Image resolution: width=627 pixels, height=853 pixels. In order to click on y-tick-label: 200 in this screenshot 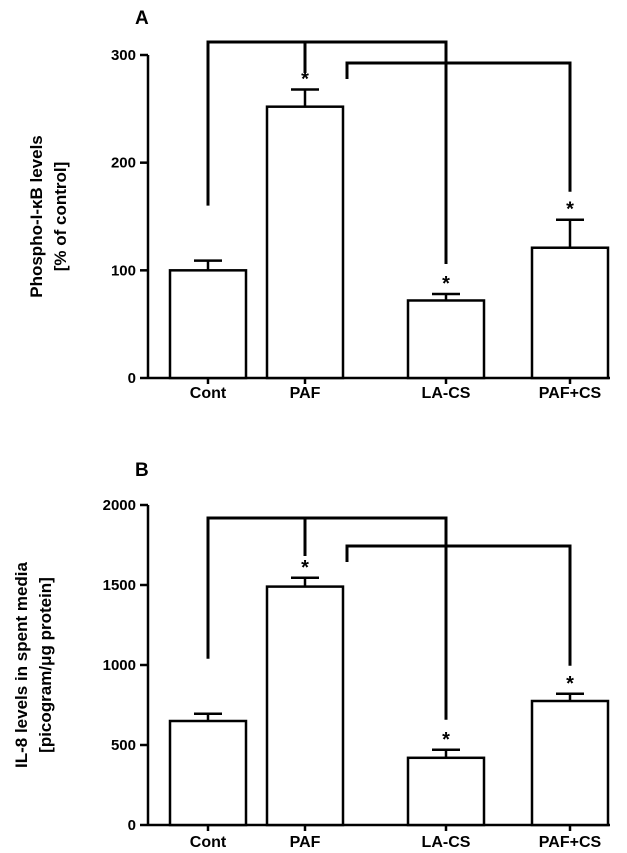, I will do `click(123, 163)`.